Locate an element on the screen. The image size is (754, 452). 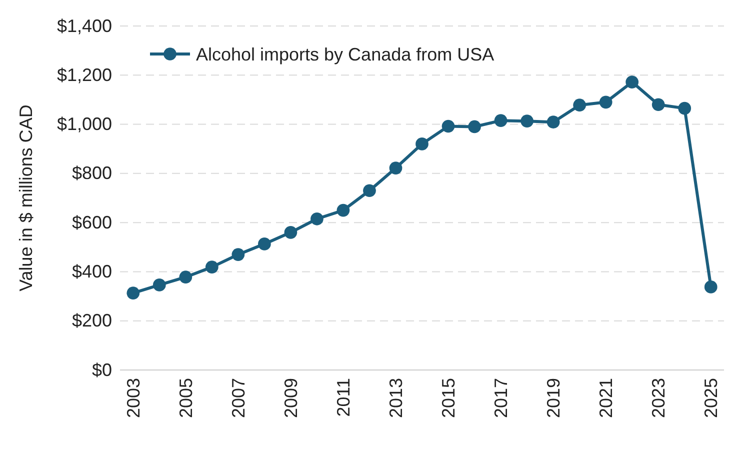
y-axis-title: Value in $ millions CAD is located at coordinates (26, 198).